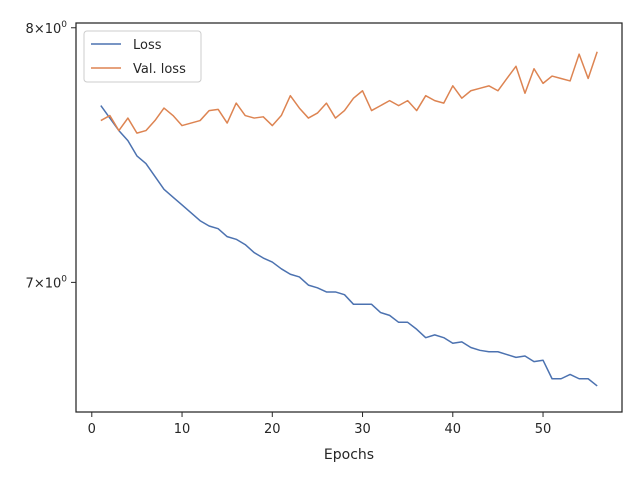 The height and width of the screenshot is (480, 640). Describe the element at coordinates (47, 282) in the screenshot. I see `y-tick-label: 7×100` at that location.